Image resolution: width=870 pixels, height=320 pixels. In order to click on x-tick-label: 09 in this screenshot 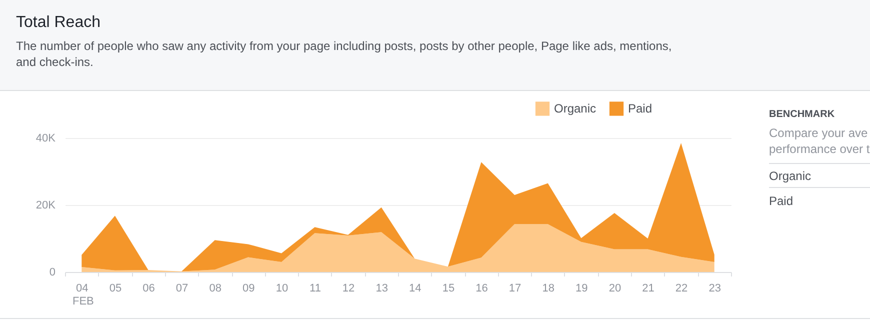, I will do `click(248, 288)`.